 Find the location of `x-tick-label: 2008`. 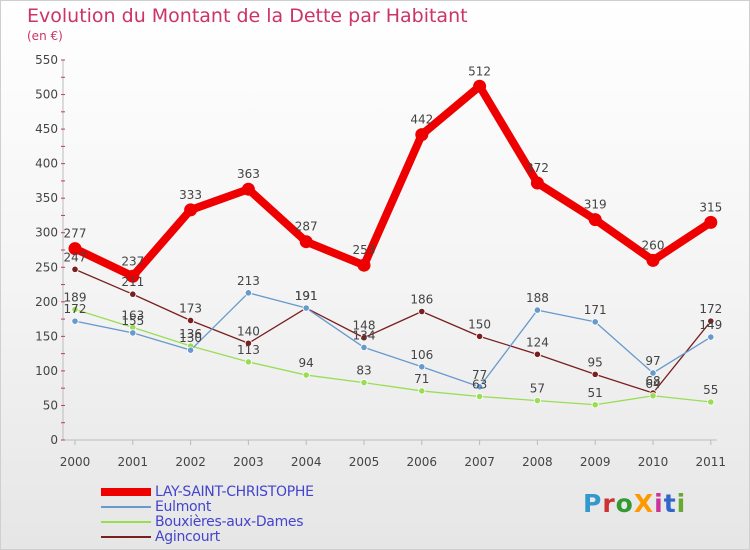

x-tick-label: 2008 is located at coordinates (537, 462).